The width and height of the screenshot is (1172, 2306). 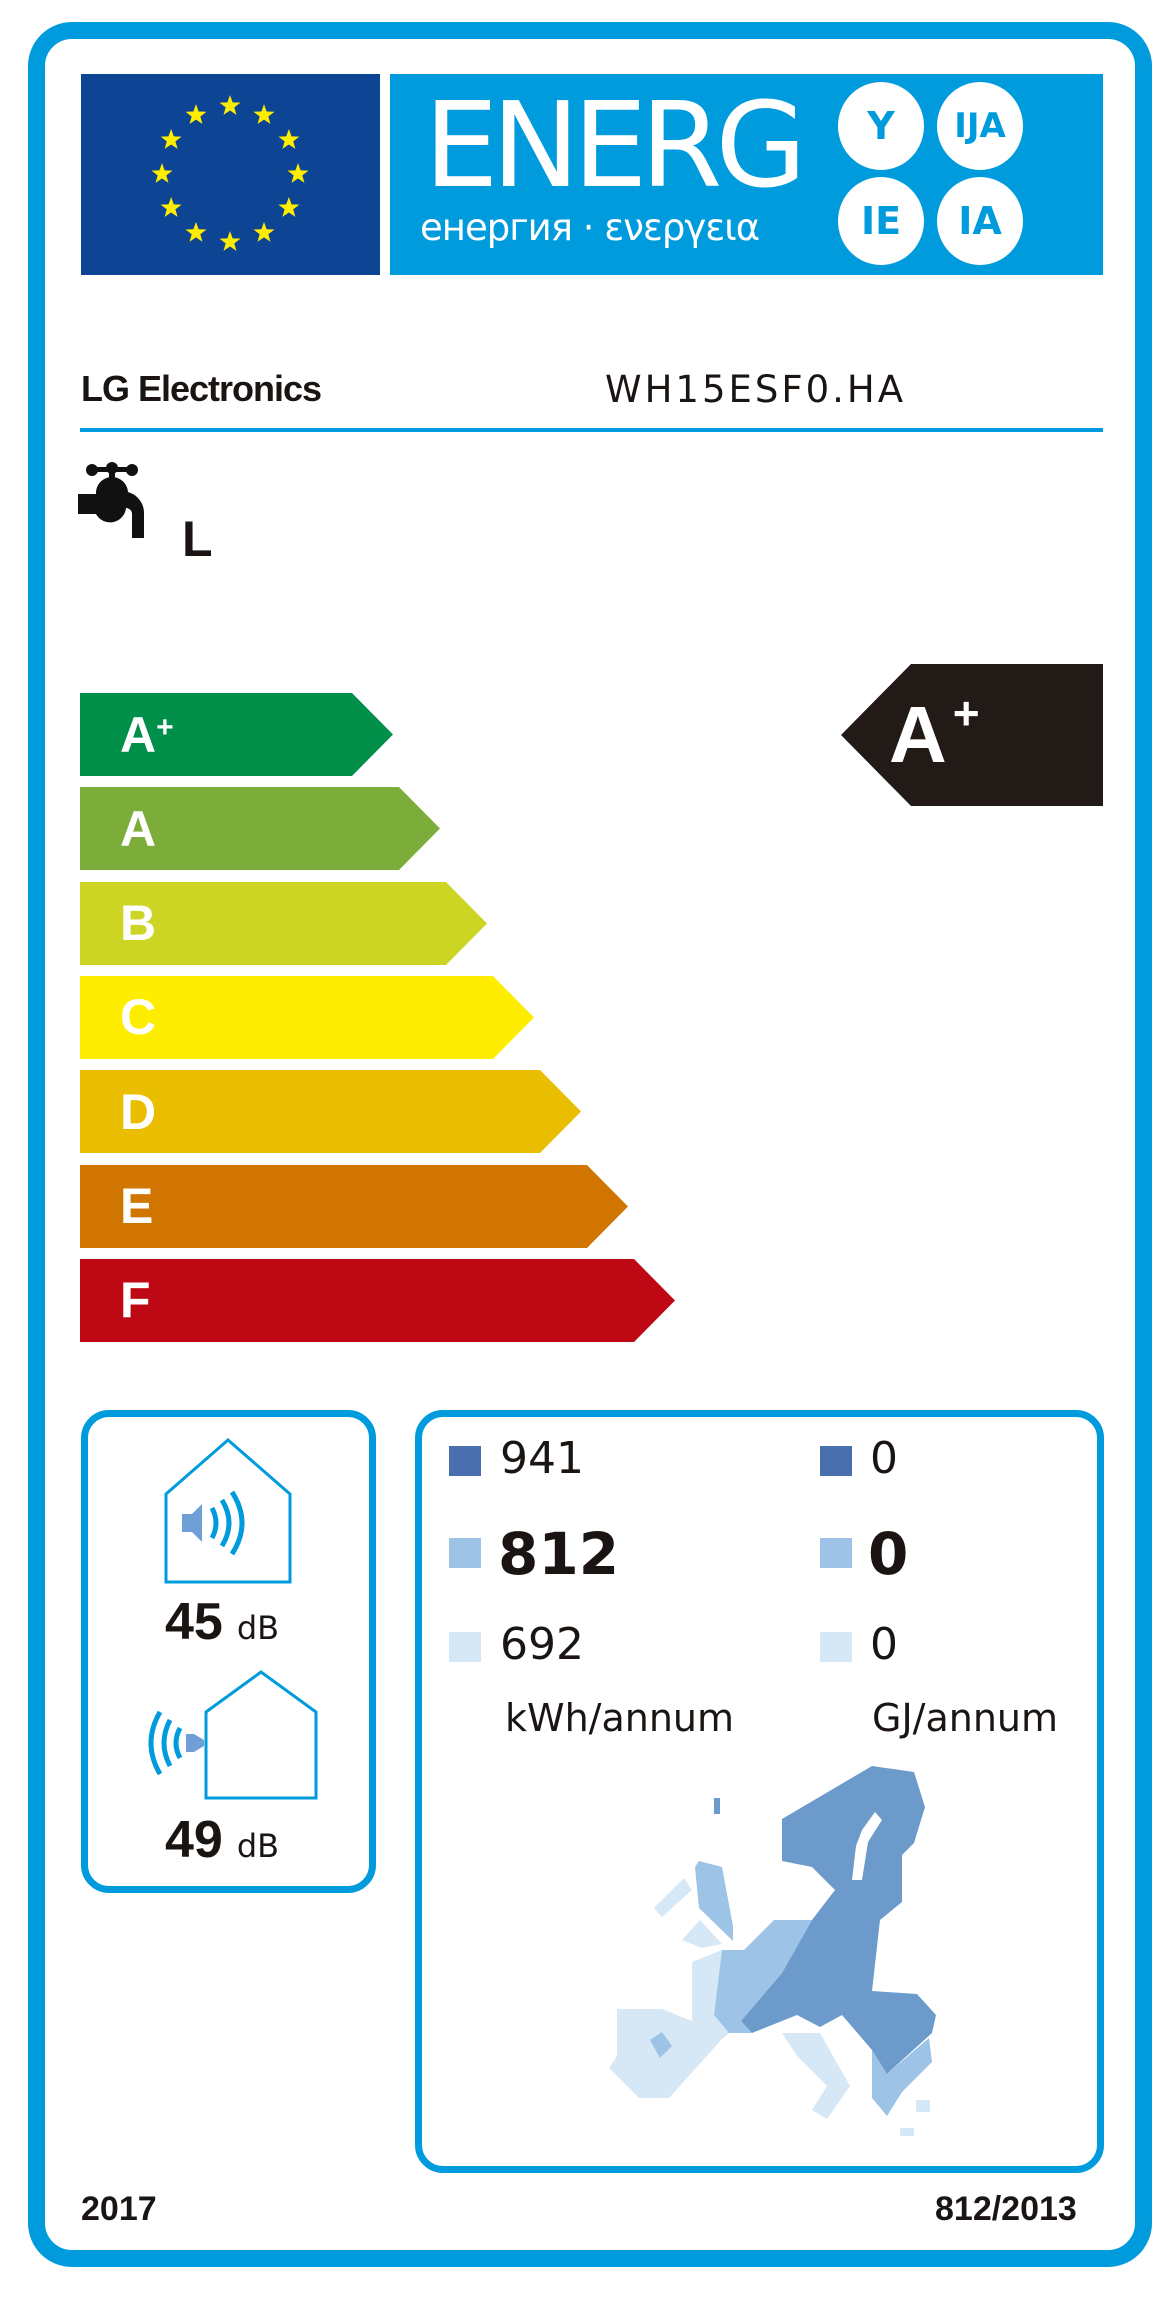 I want to click on water-tap-icon, so click(x=111, y=500).